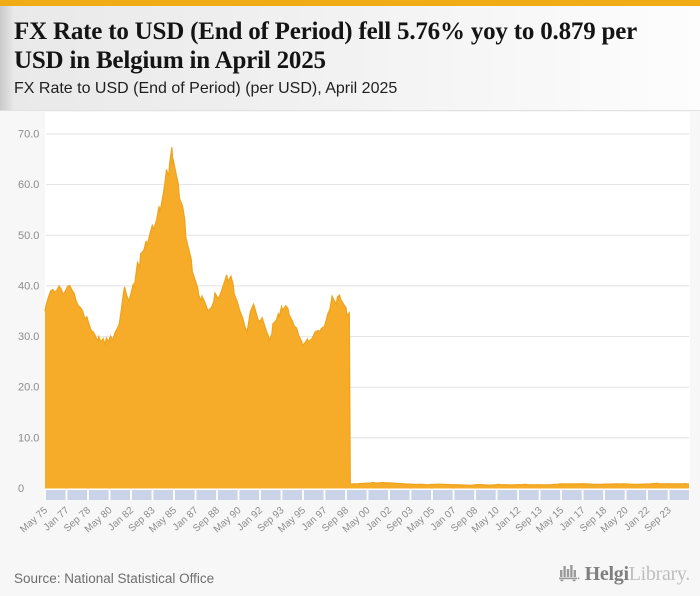 The width and height of the screenshot is (700, 596). What do you see at coordinates (28, 185) in the screenshot?
I see `svg-text: 60.0` at bounding box center [28, 185].